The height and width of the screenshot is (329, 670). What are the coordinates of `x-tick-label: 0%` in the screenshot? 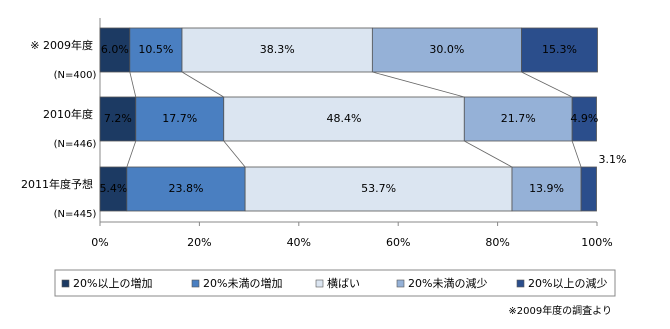 It's located at (99, 242).